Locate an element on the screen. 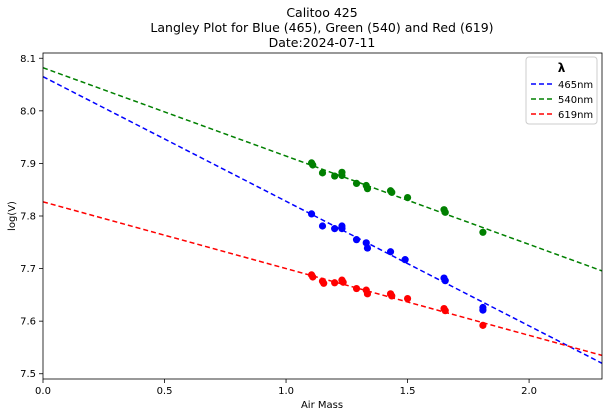 Image resolution: width=609 pixels, height=417 pixels. x-tick-label: 1.0 is located at coordinates (286, 391).